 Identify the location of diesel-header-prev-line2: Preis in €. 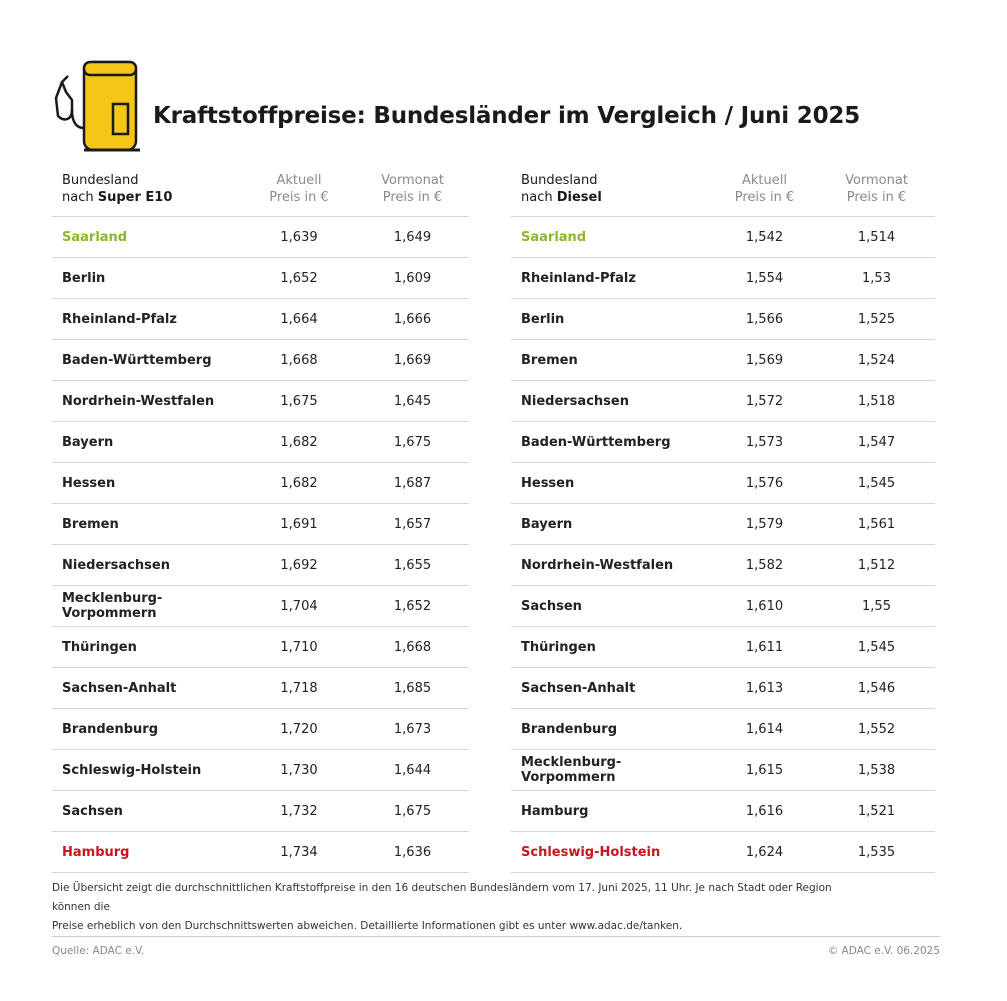
(876, 197).